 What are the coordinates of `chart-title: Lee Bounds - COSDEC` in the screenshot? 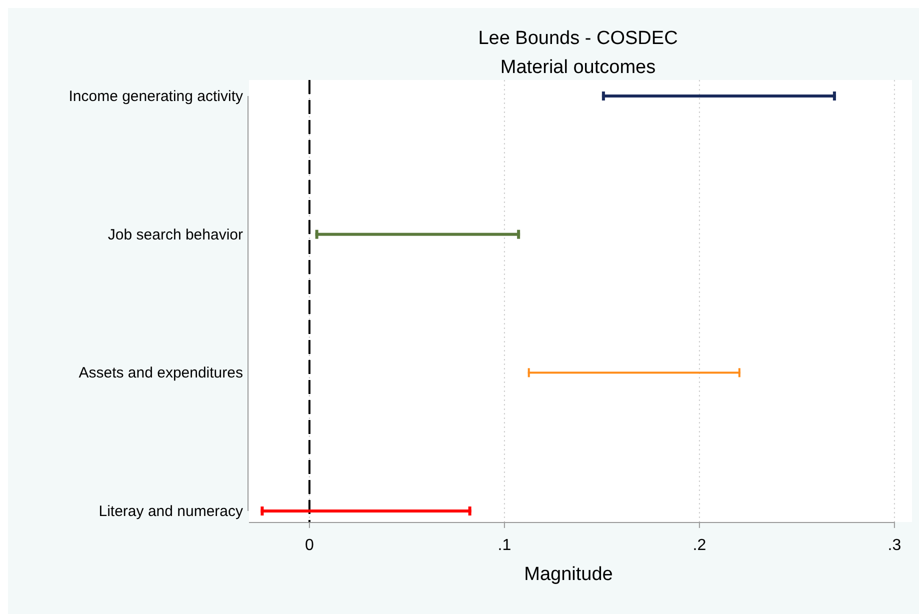 It's located at (578, 38).